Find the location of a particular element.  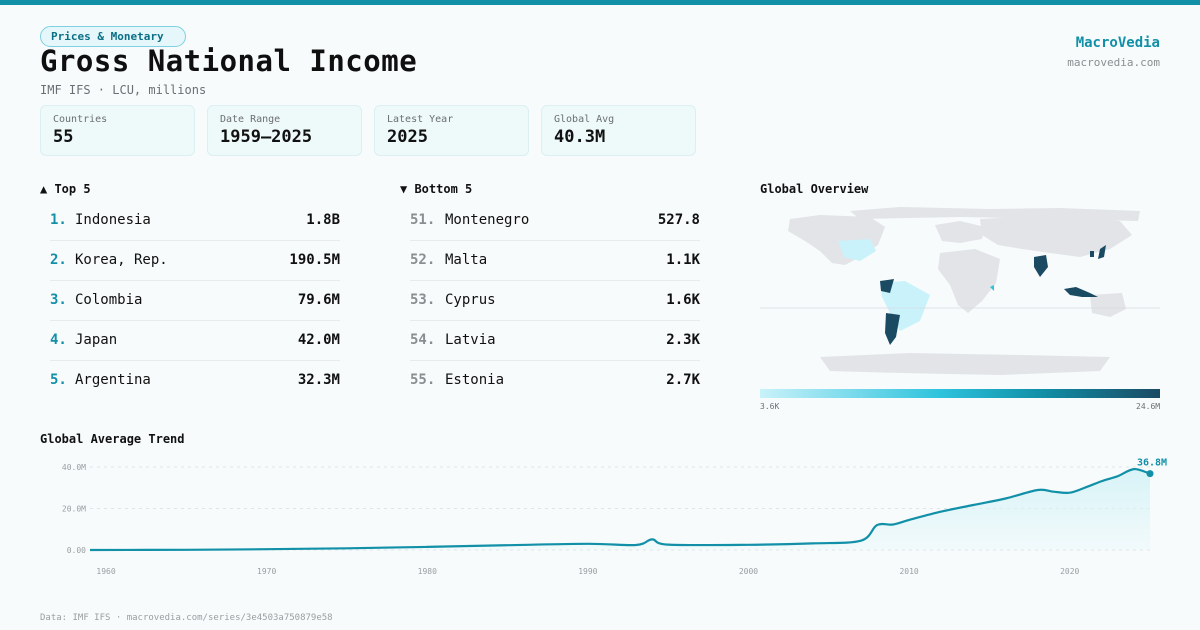

country-name: Korea, Rep. is located at coordinates (121, 260).